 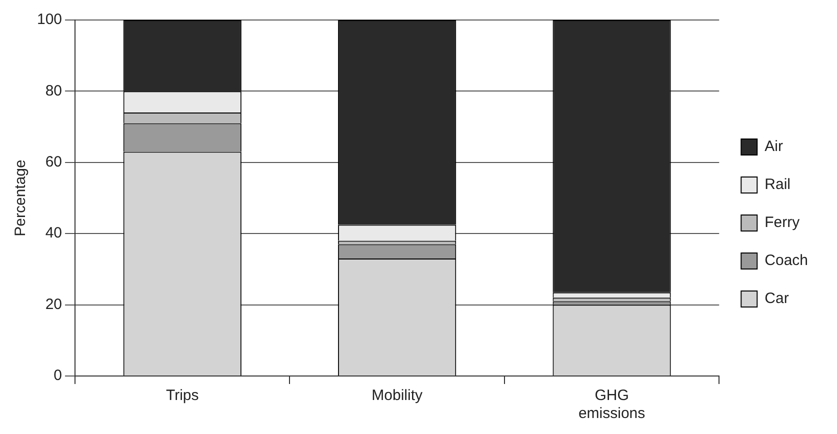 I want to click on legend-label: Rail, so click(x=777, y=185).